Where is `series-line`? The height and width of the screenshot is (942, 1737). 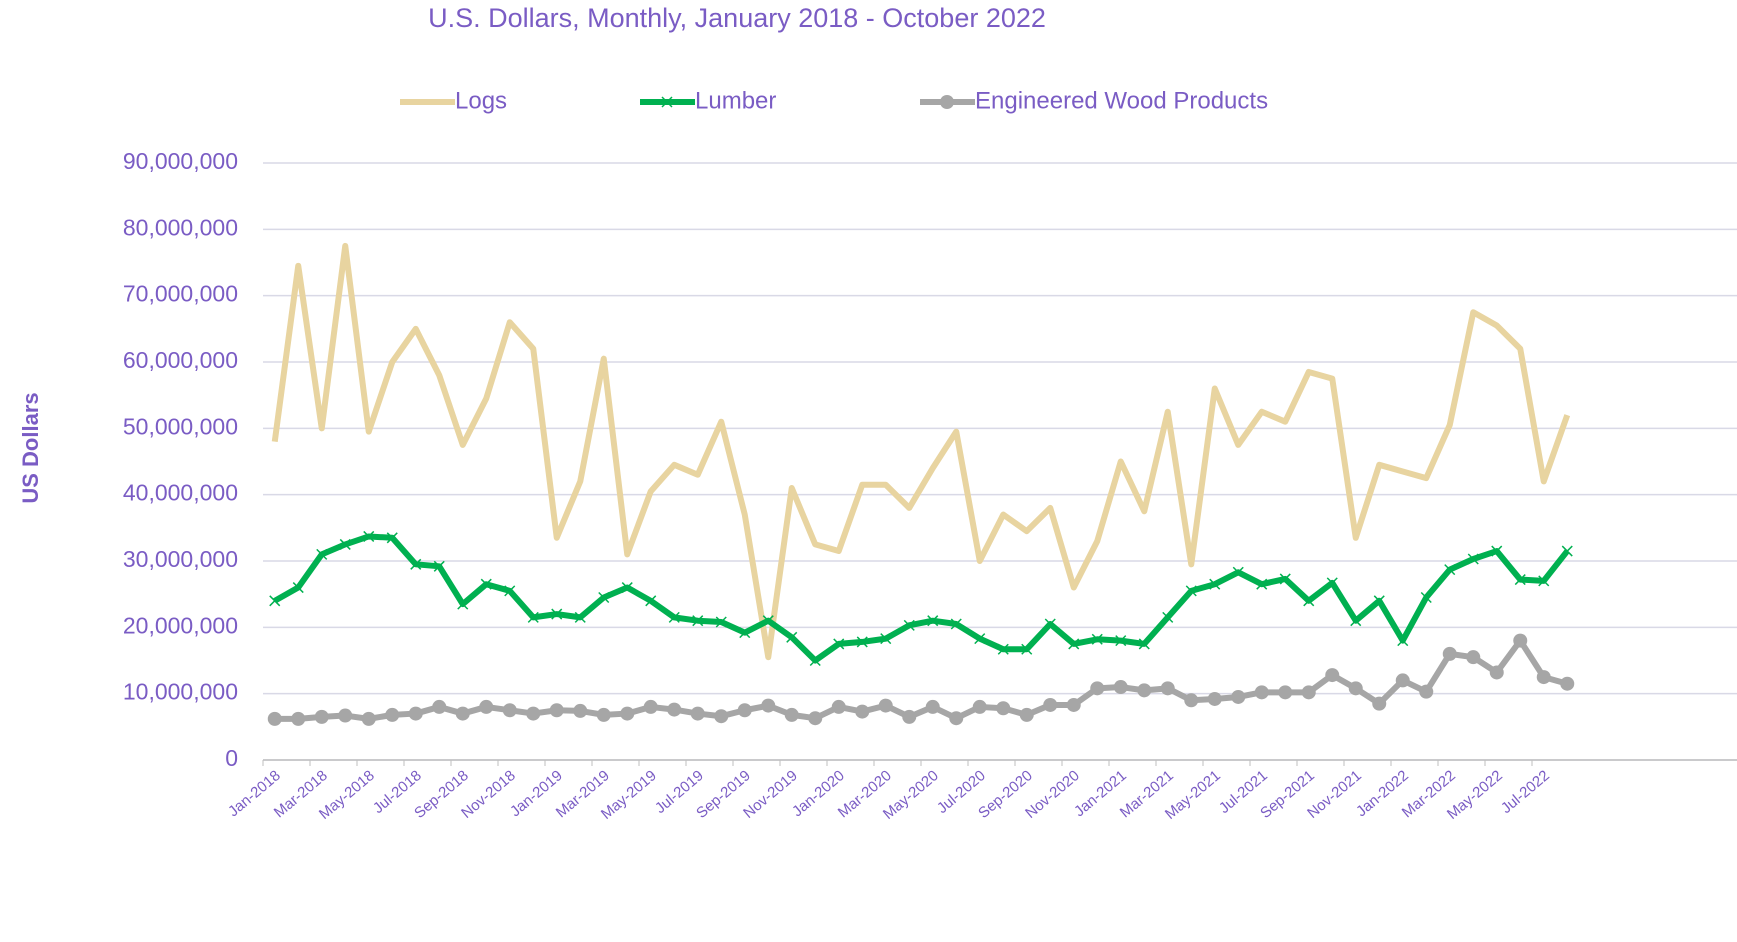 series-line is located at coordinates (921, 598).